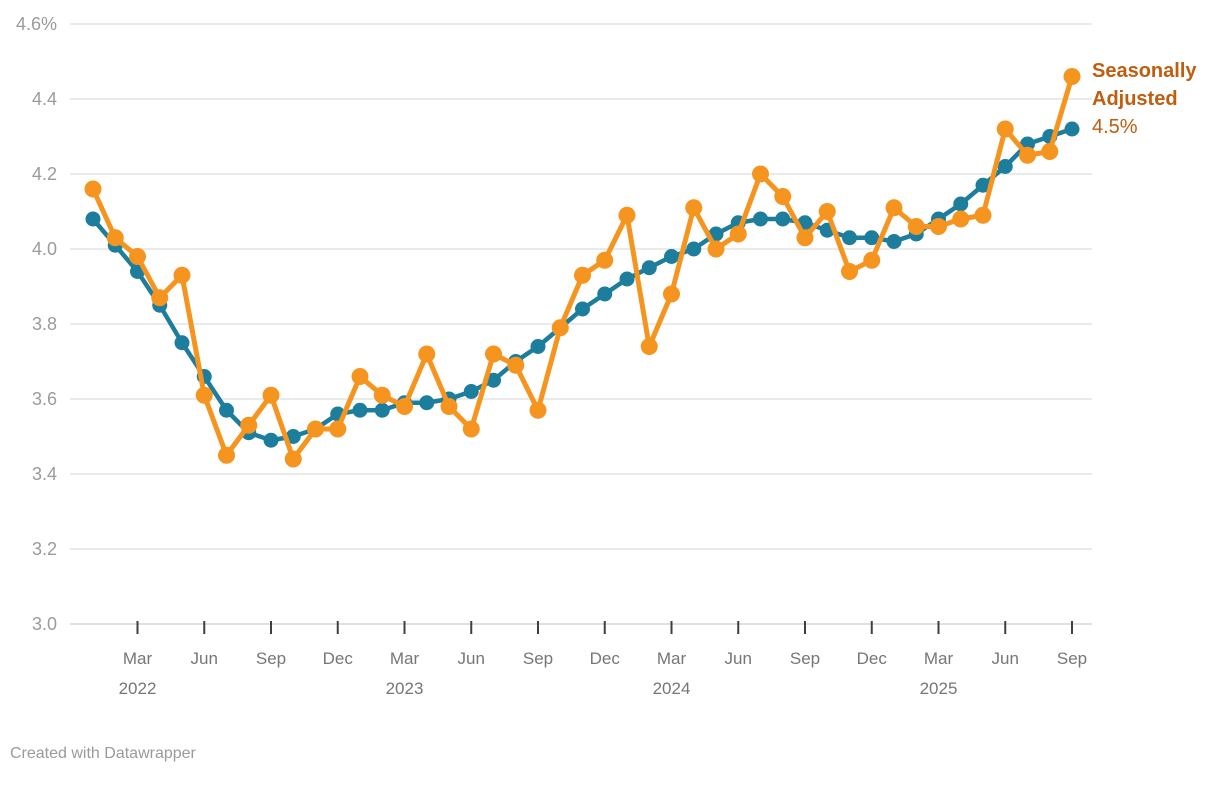 Image resolution: width=1220 pixels, height=785 pixels. Describe the element at coordinates (1115, 127) in the screenshot. I see `series-last-value-label: 4.5%` at that location.